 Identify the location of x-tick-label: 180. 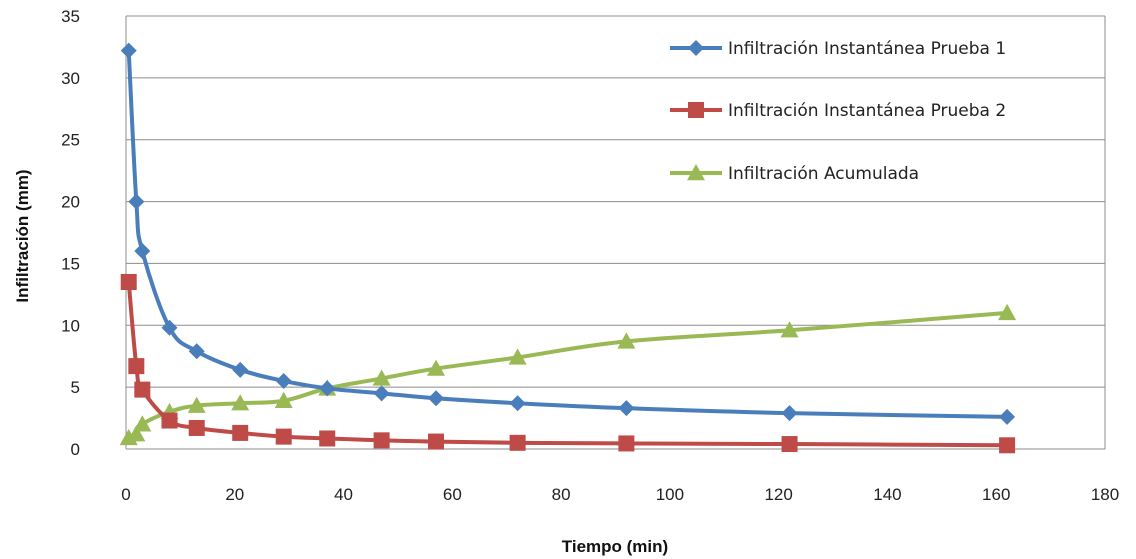
(1105, 494).